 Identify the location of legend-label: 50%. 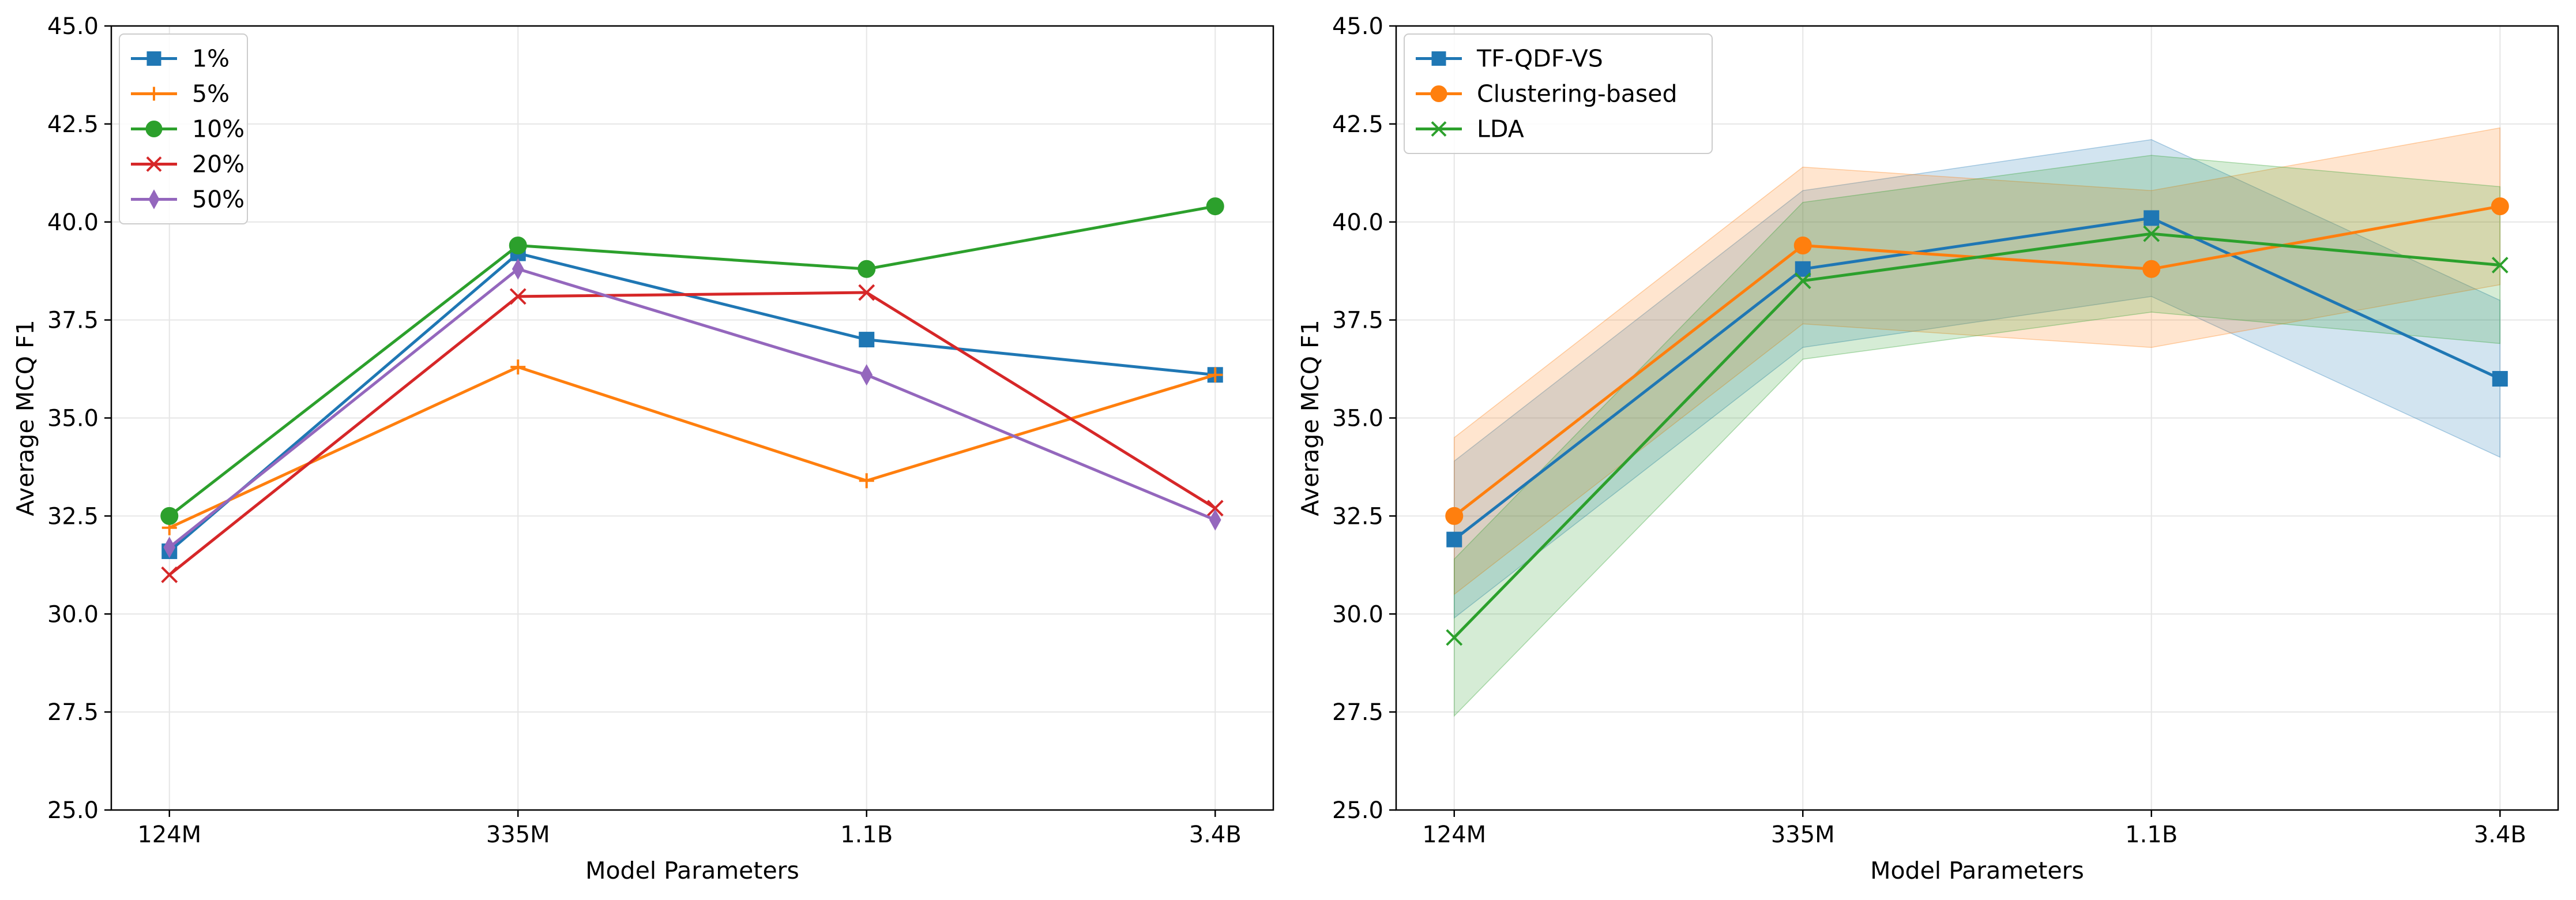
(218, 199).